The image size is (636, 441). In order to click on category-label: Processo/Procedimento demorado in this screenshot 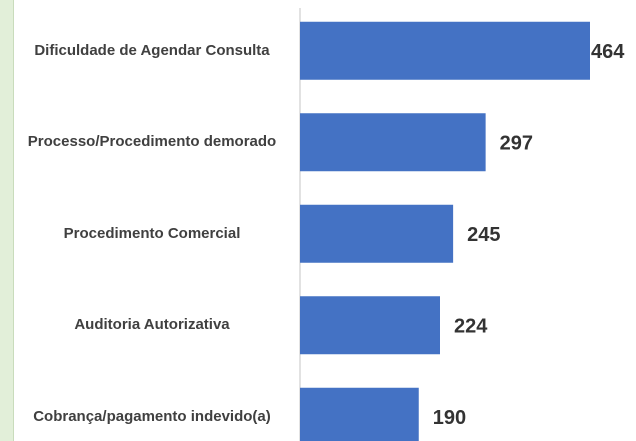, I will do `click(152, 142)`.